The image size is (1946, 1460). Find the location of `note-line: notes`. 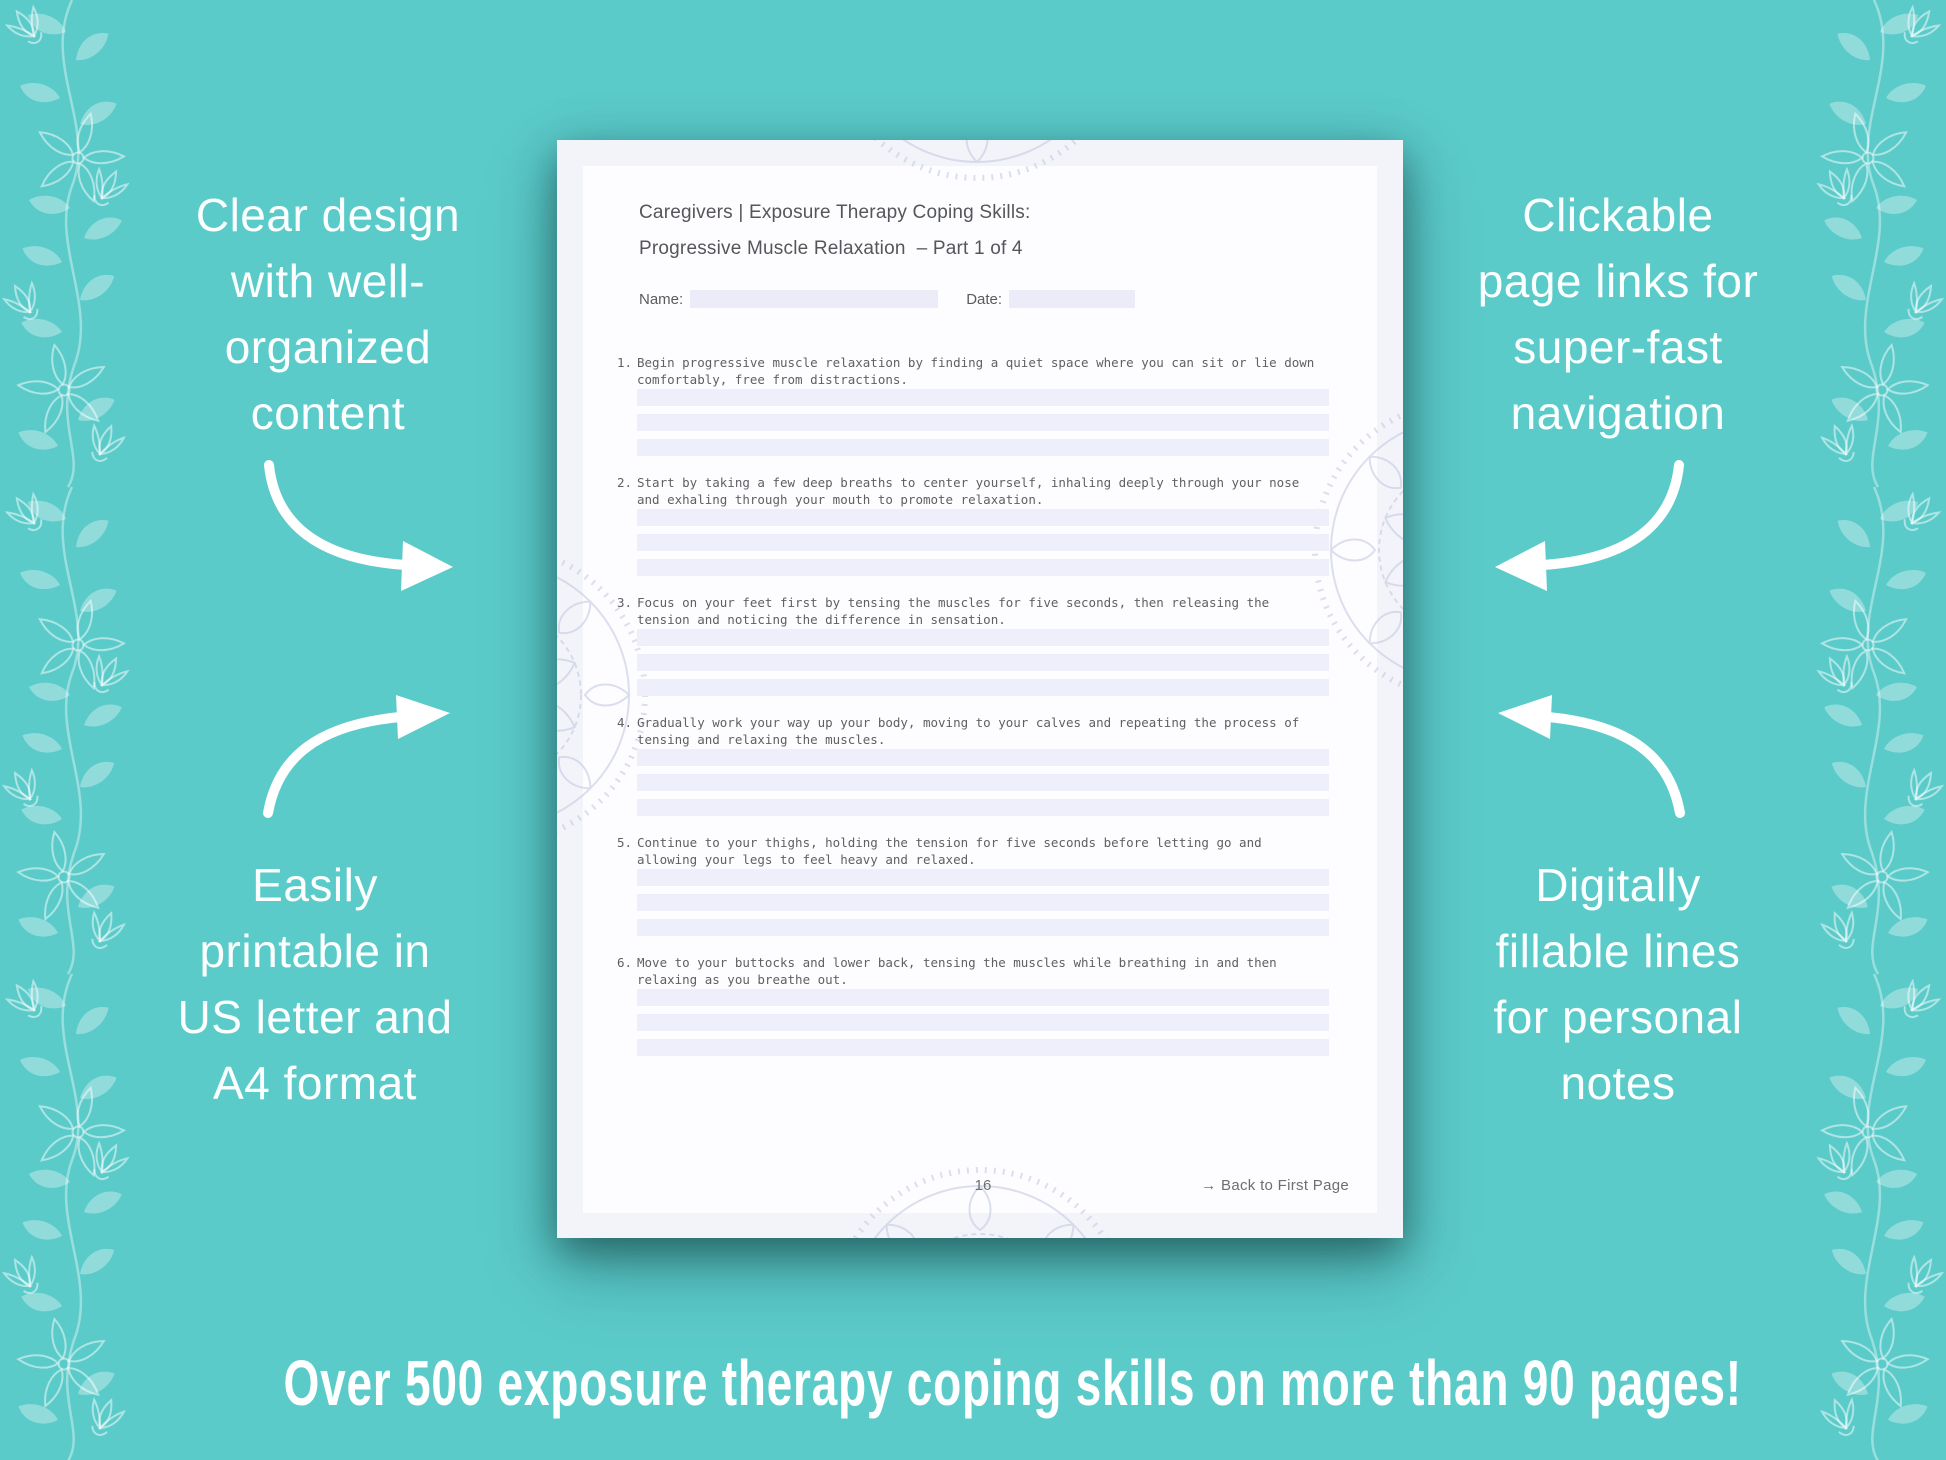

note-line: notes is located at coordinates (1618, 1083).